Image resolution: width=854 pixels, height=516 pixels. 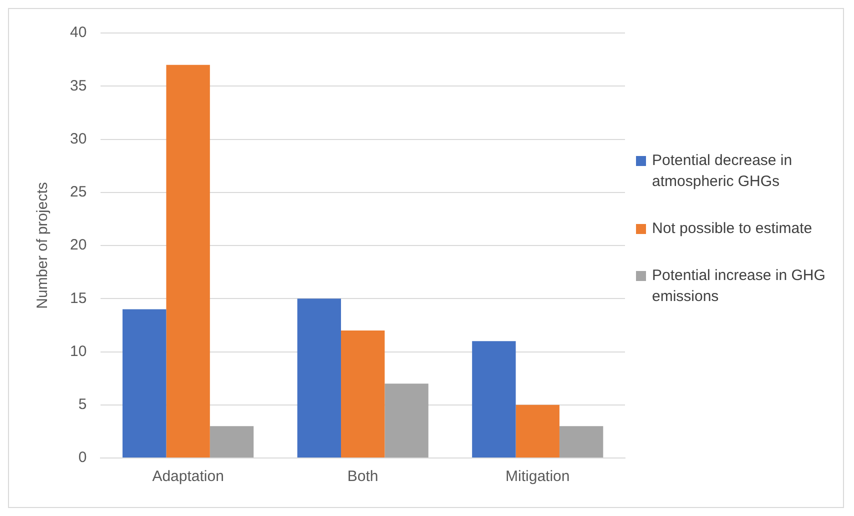 What do you see at coordinates (78, 139) in the screenshot?
I see `y-tick-label: 30` at bounding box center [78, 139].